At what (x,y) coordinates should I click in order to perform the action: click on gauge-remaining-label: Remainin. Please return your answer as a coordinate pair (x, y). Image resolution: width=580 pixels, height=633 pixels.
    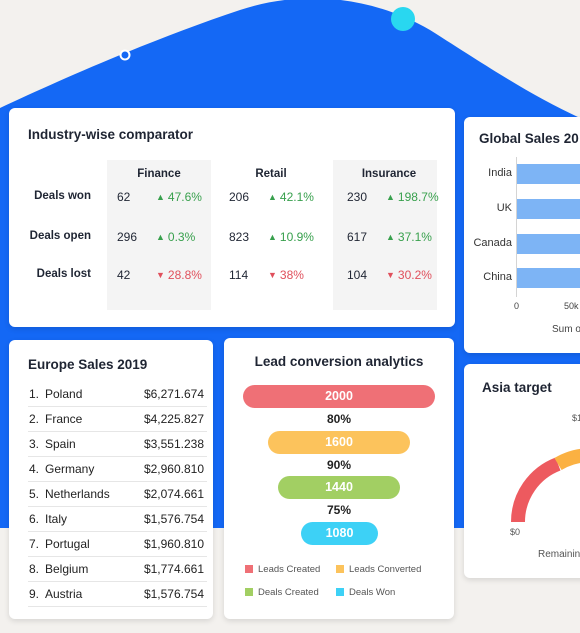
    Looking at the image, I should click on (559, 554).